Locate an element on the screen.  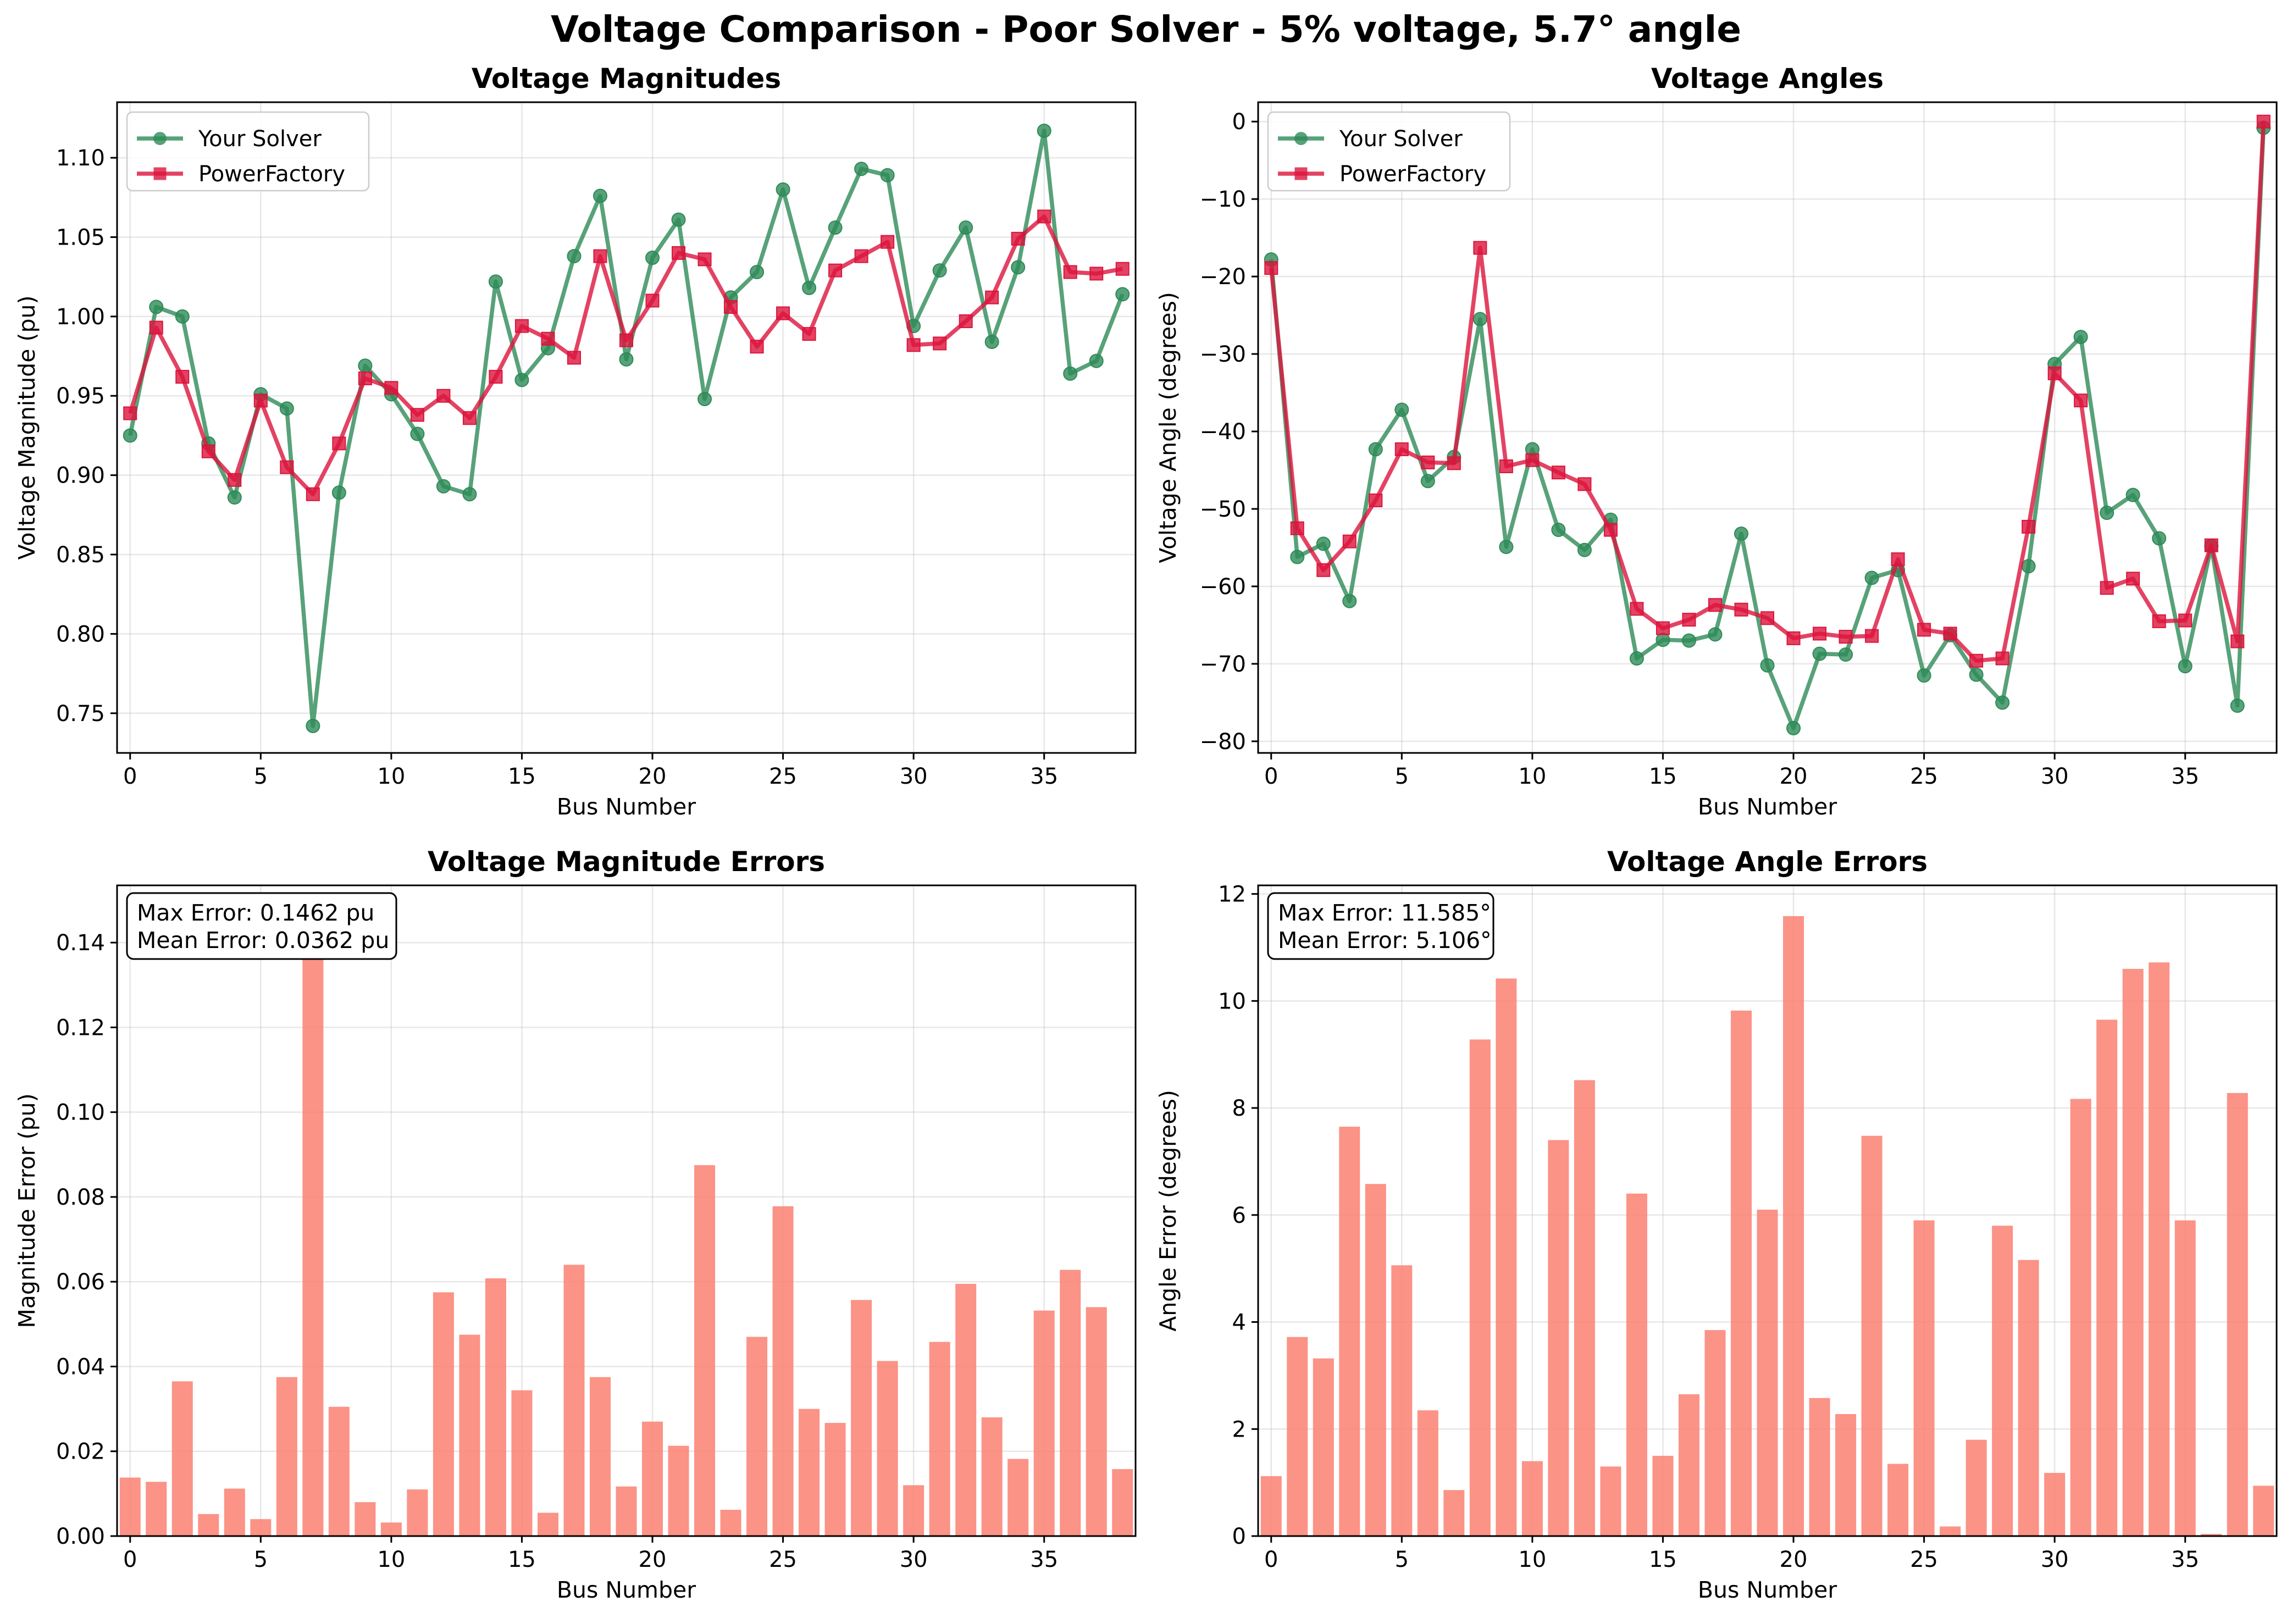
y-tick-label: −10 is located at coordinates (1223, 199).